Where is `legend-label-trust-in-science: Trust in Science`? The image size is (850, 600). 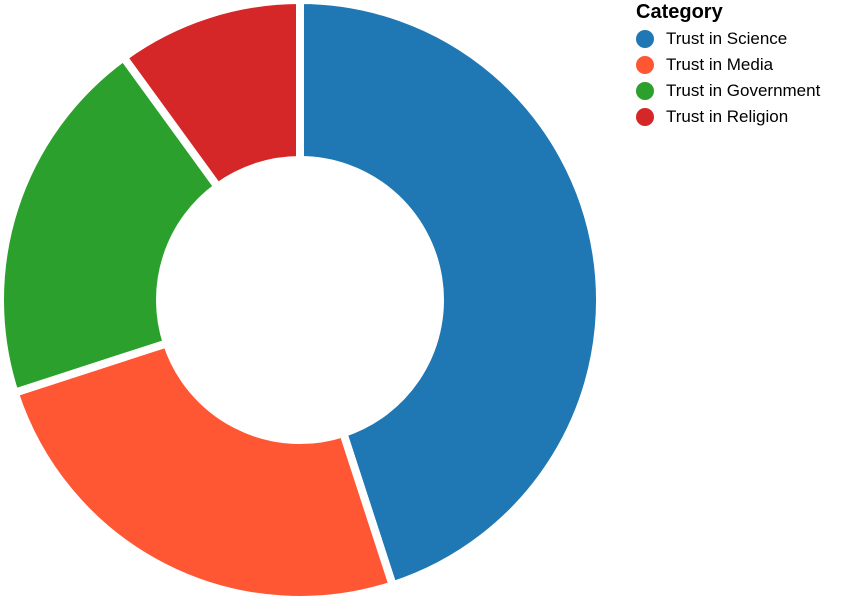
legend-label-trust-in-science: Trust in Science is located at coordinates (726, 39).